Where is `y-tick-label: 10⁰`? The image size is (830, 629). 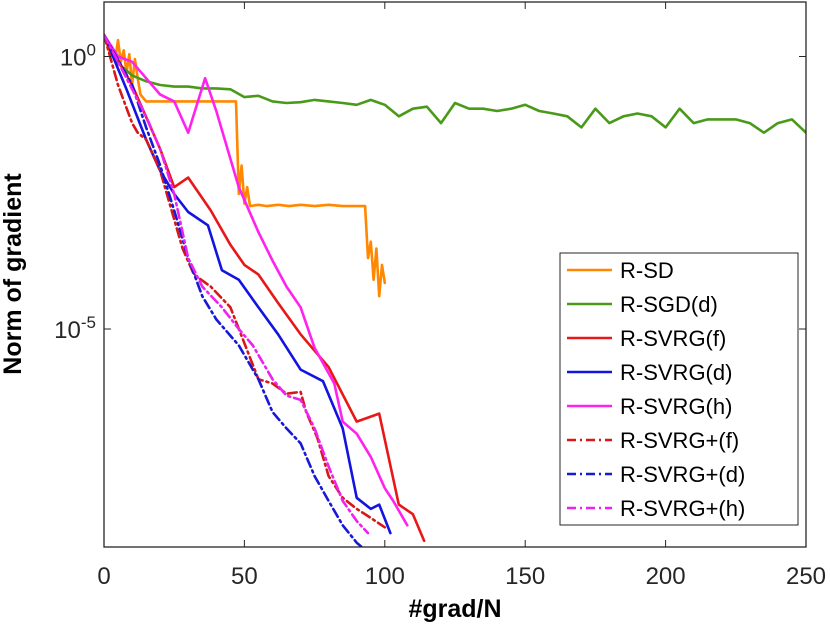
y-tick-label: 10⁰ is located at coordinates (78, 56).